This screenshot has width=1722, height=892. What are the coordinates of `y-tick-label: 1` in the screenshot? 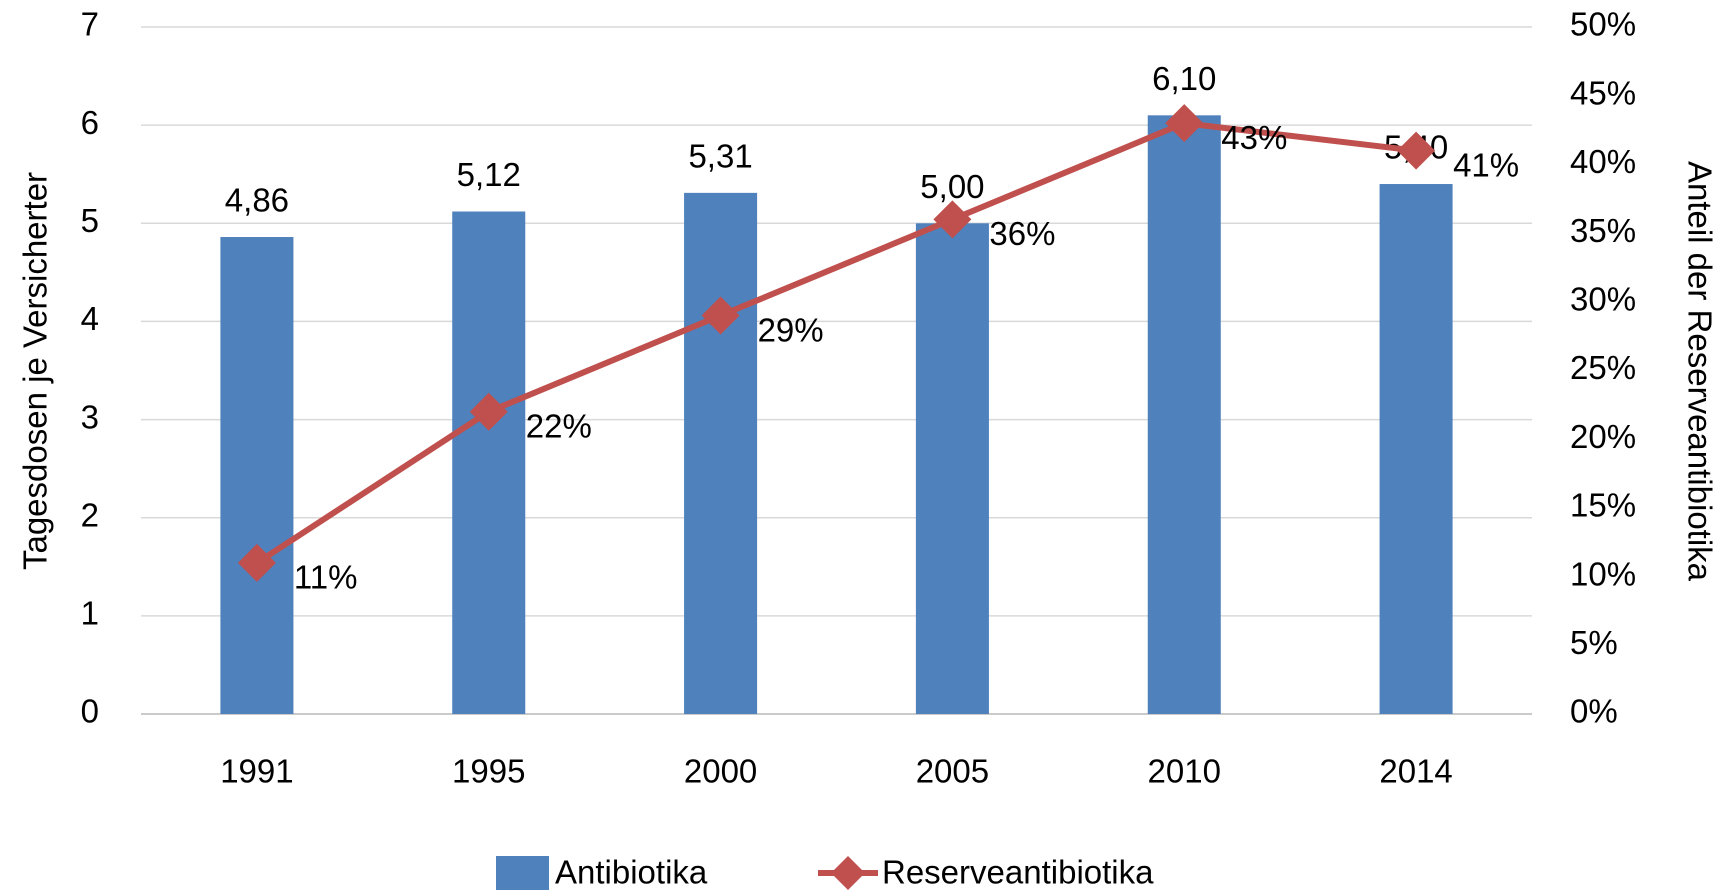 It's located at (90, 613).